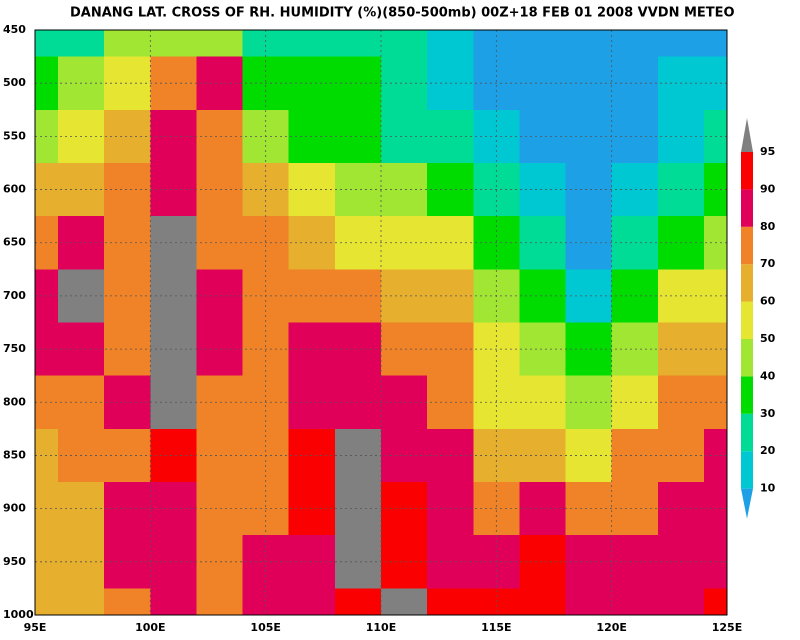 The image size is (800, 640). What do you see at coordinates (18, 614) in the screenshot?
I see `y-tick-label: 1000` at bounding box center [18, 614].